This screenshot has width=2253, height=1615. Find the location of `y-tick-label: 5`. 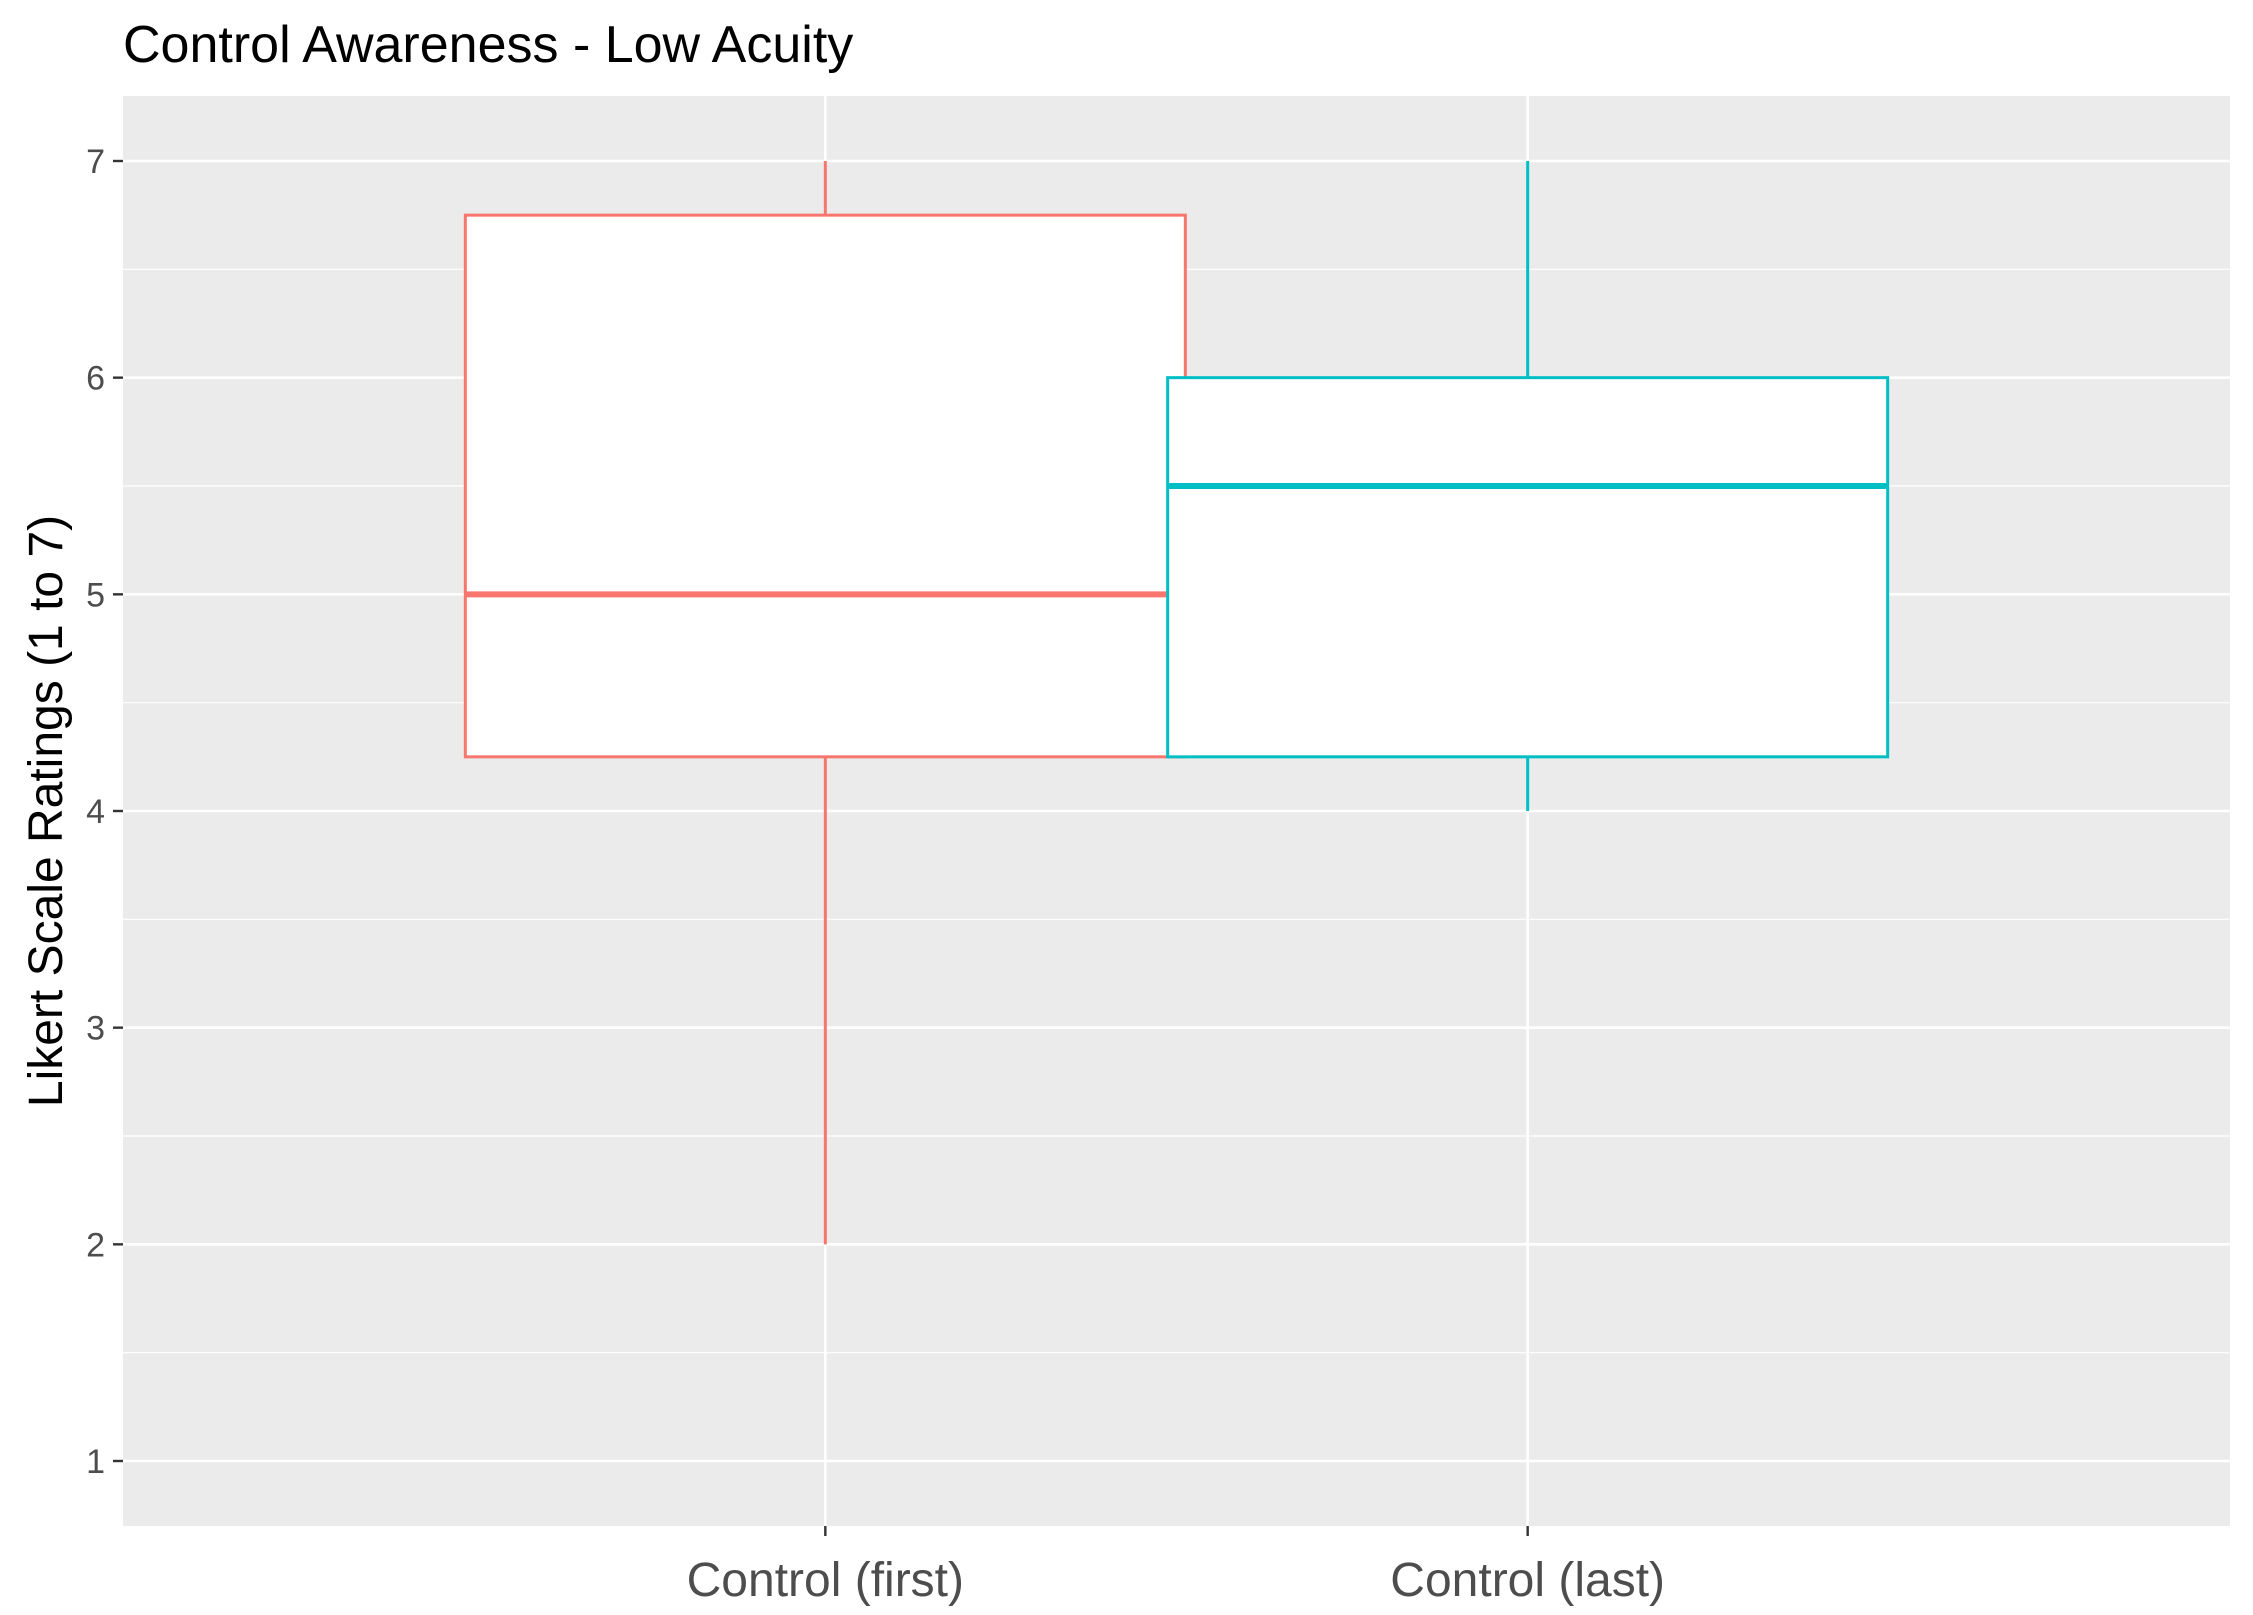

y-tick-label: 5 is located at coordinates (95, 595).